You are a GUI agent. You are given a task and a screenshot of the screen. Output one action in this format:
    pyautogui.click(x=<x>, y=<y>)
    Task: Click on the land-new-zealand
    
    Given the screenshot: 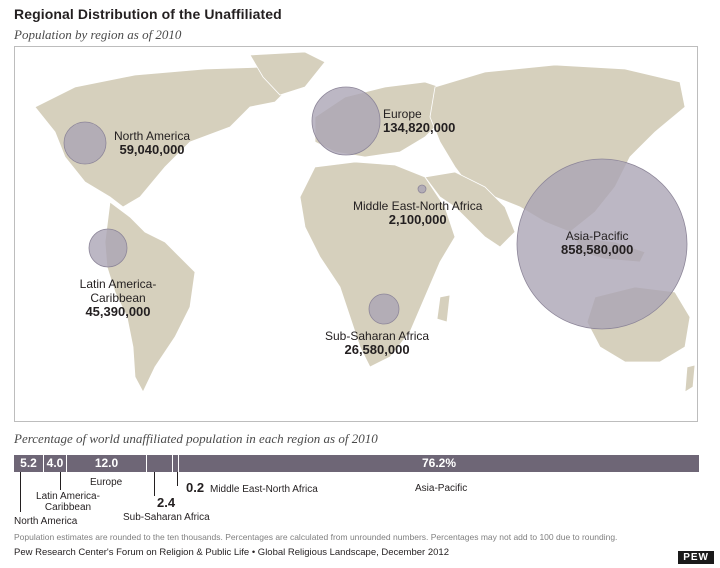 What is the action you would take?
    pyautogui.click(x=690, y=378)
    